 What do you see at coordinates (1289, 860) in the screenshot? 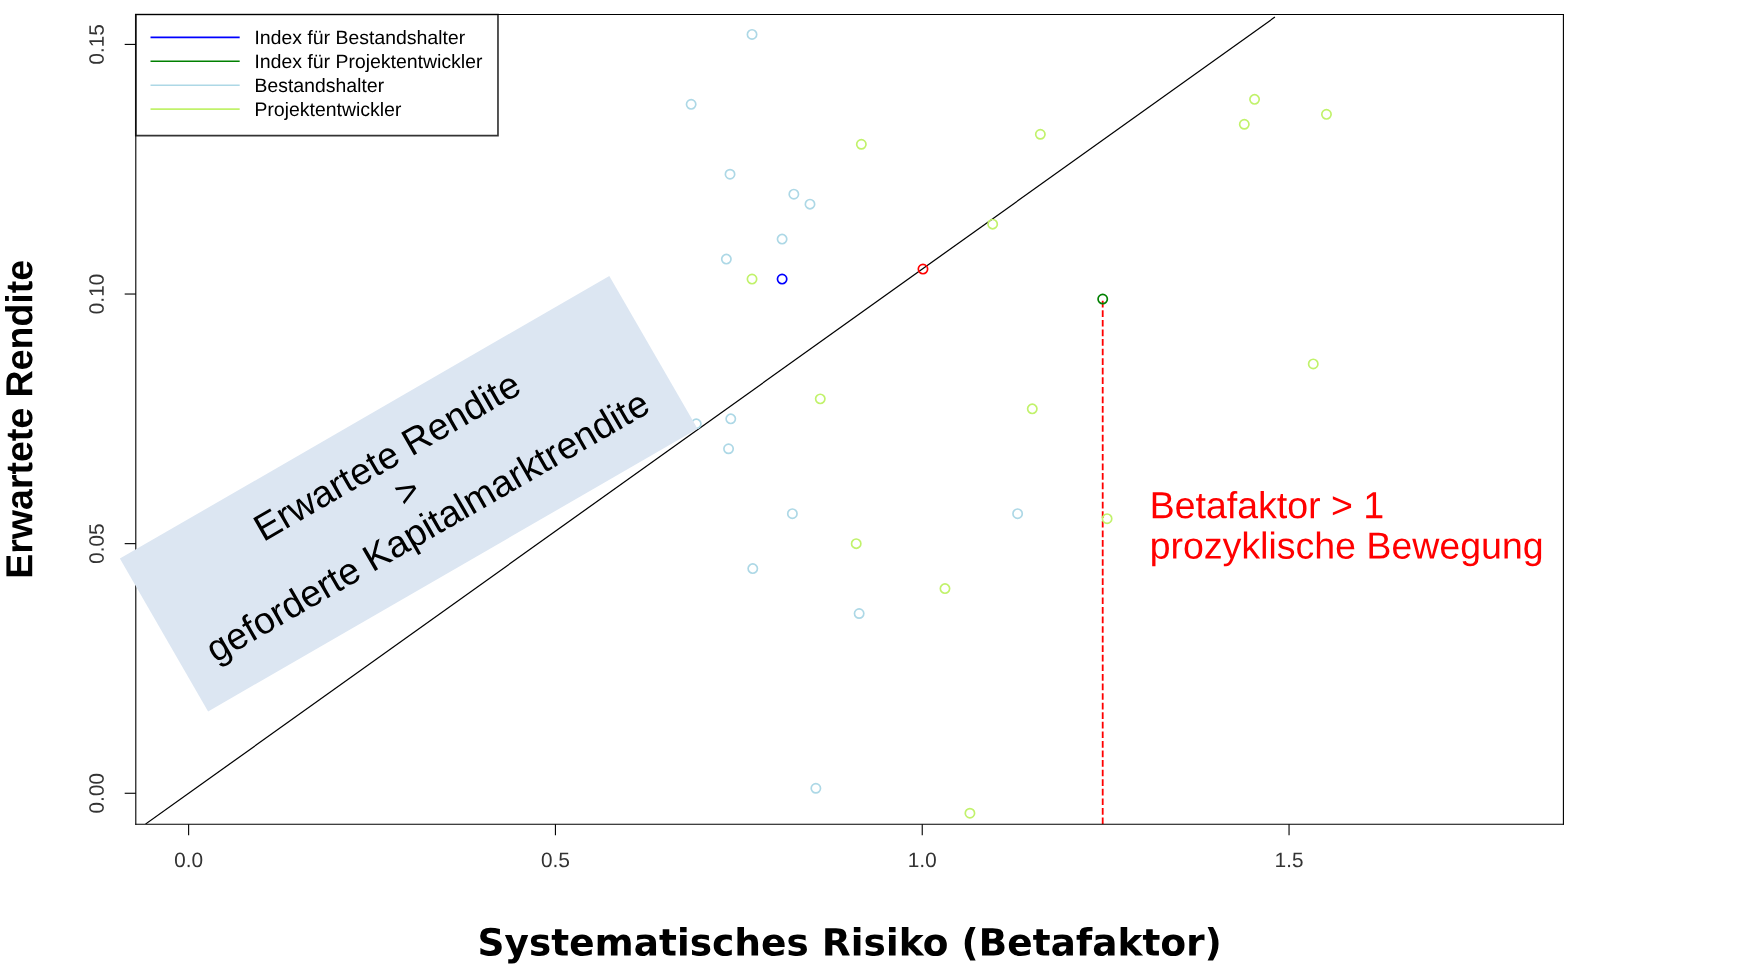
I see `x-tick-label: 1.5` at bounding box center [1289, 860].